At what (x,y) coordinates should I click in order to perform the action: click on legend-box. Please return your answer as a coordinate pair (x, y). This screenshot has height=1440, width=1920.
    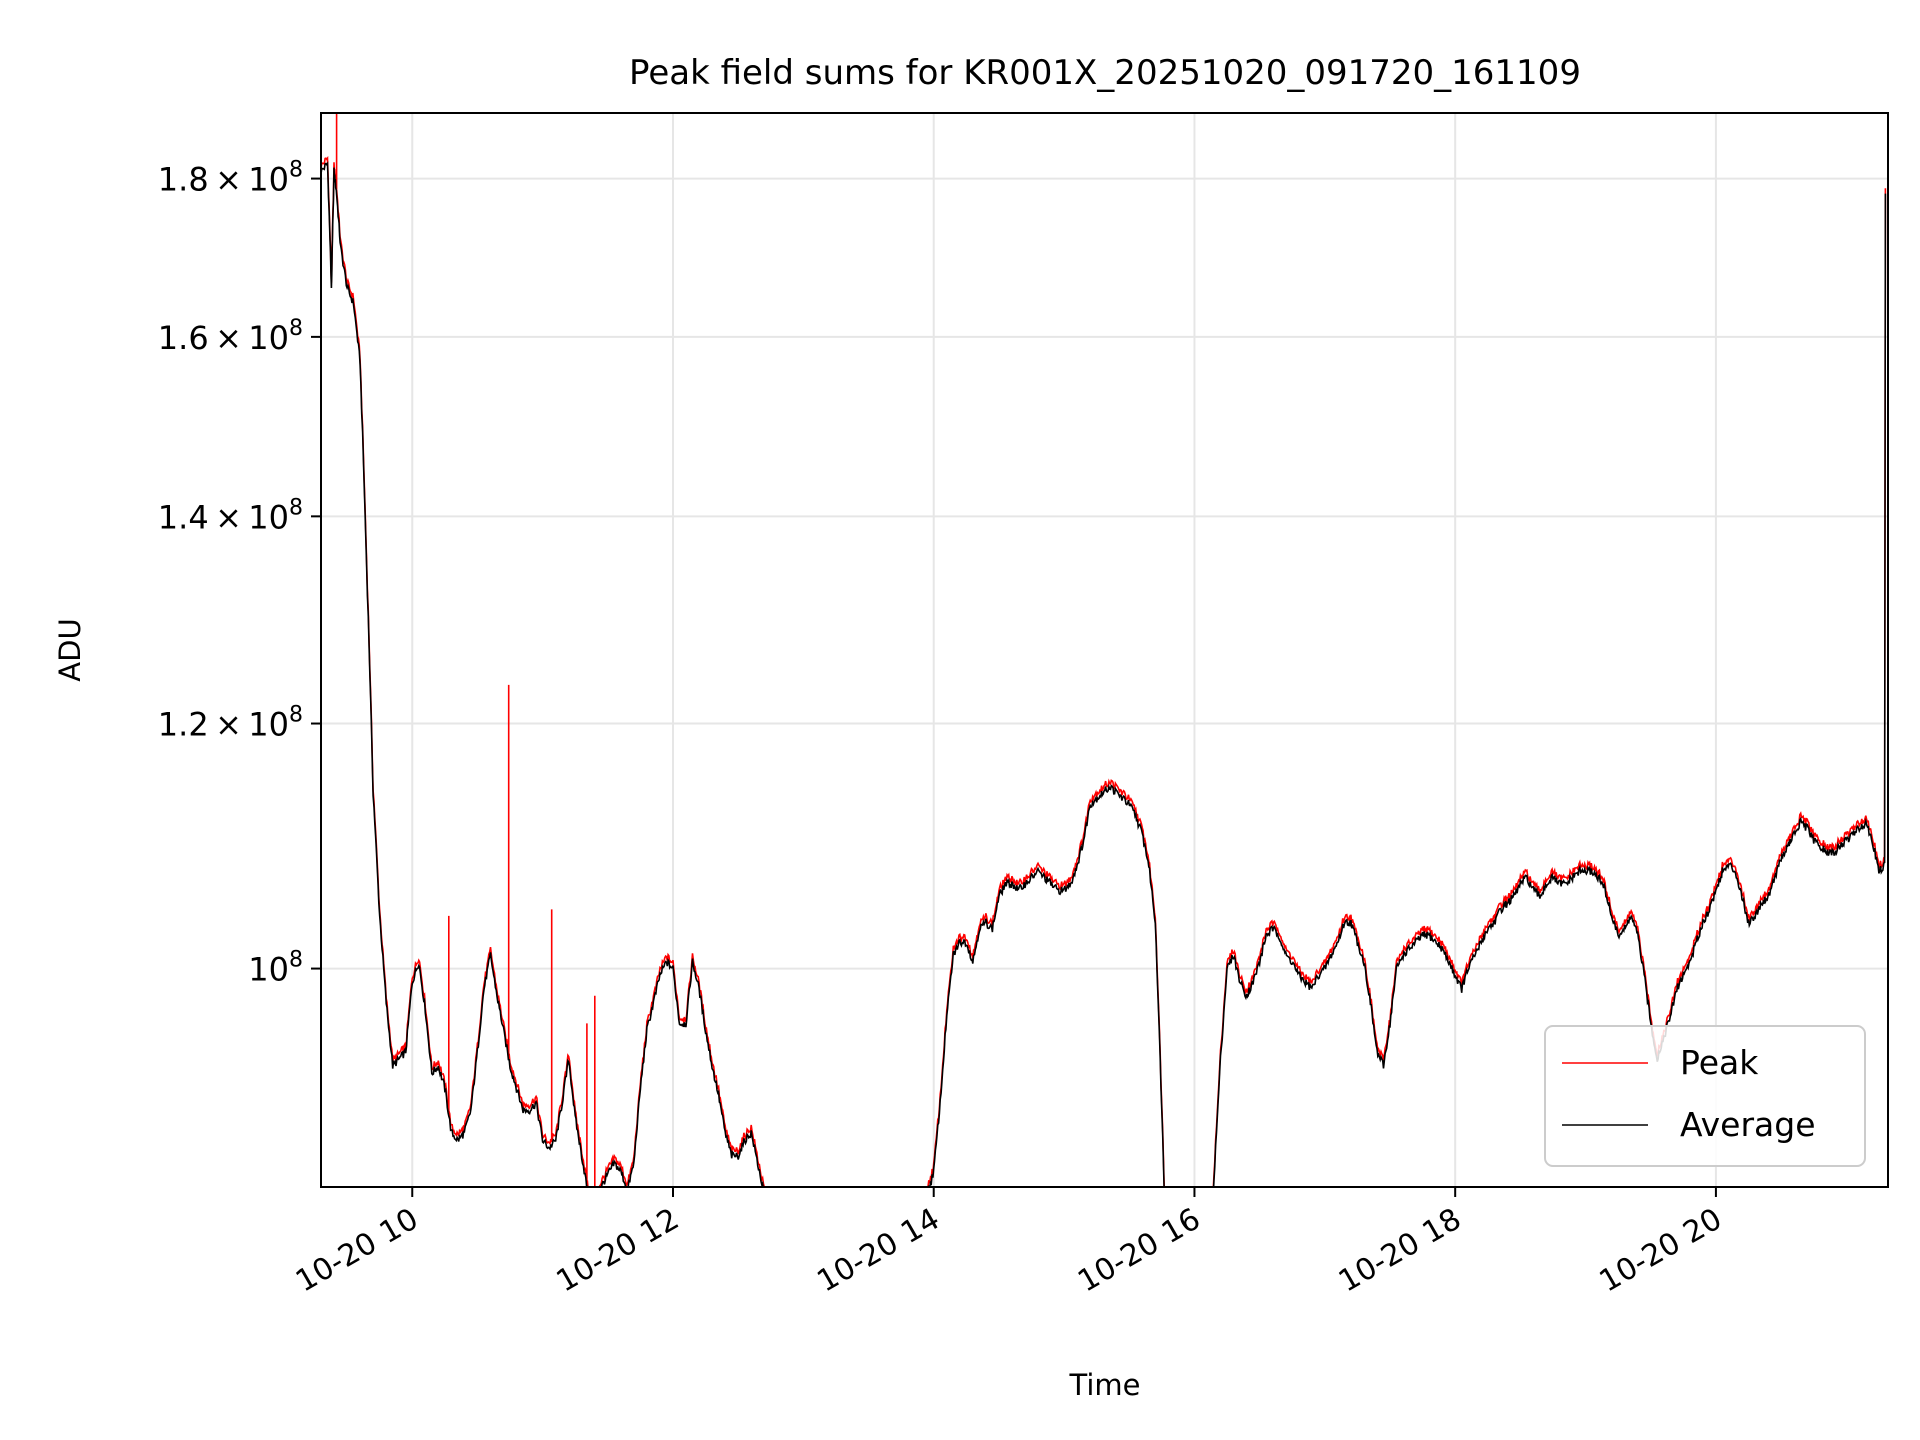
    Looking at the image, I should click on (1705, 1096).